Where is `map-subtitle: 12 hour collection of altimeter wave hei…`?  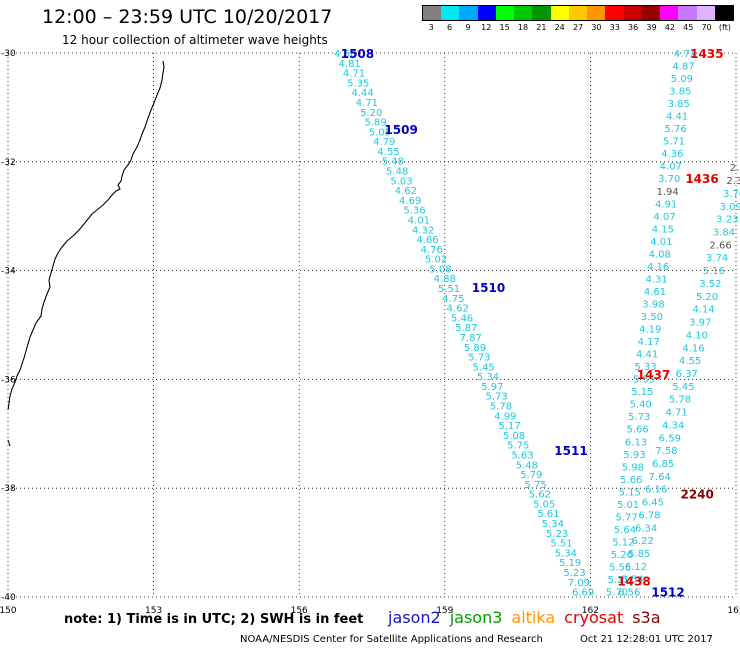 map-subtitle: 12 hour collection of altimeter wave hei… is located at coordinates (195, 40).